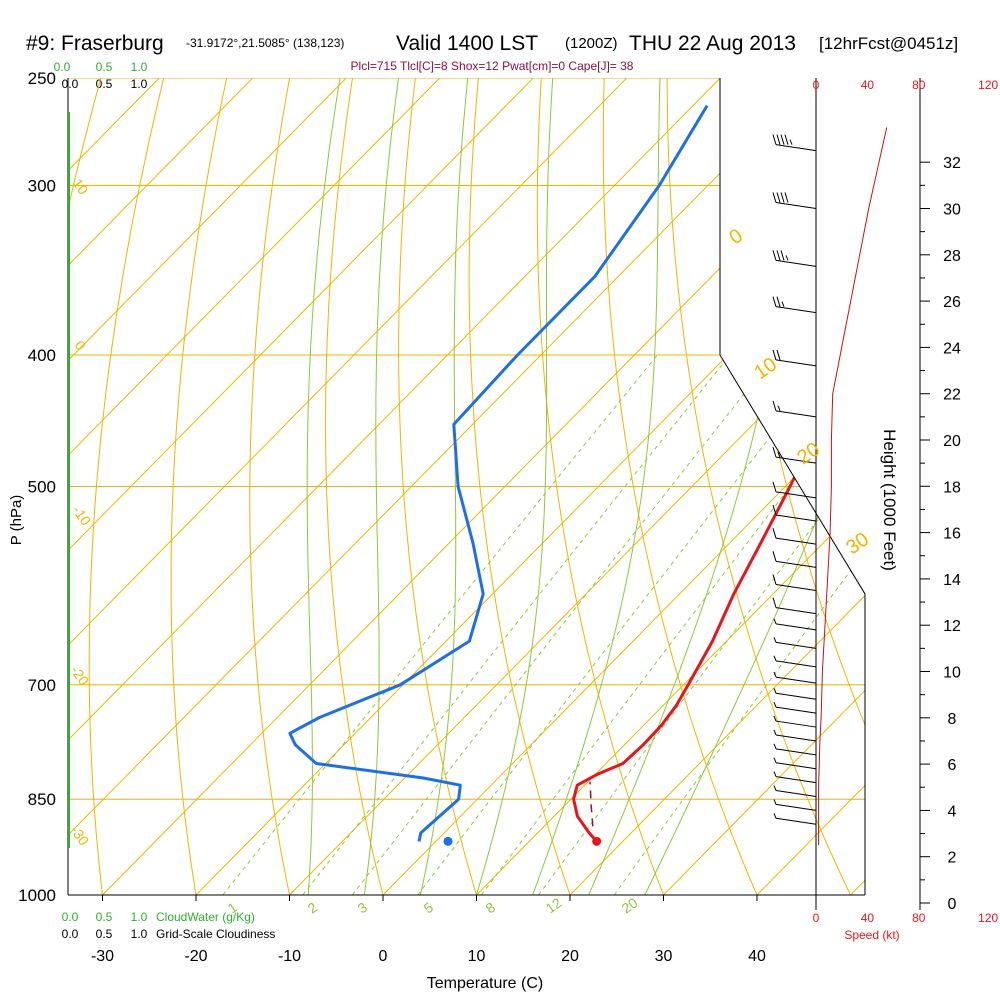  I want to click on pressure-tick-label: 700, so click(42, 685).